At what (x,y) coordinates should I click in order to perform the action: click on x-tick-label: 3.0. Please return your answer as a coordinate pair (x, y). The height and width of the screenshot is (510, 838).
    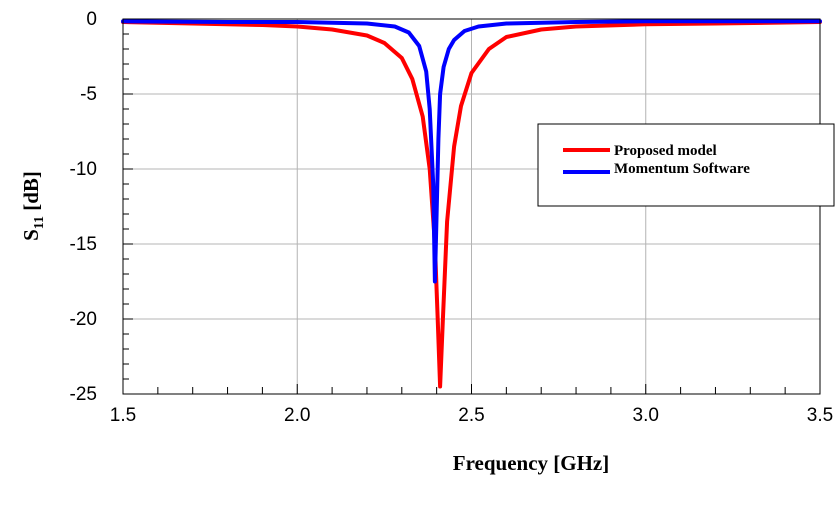
    Looking at the image, I should click on (646, 415).